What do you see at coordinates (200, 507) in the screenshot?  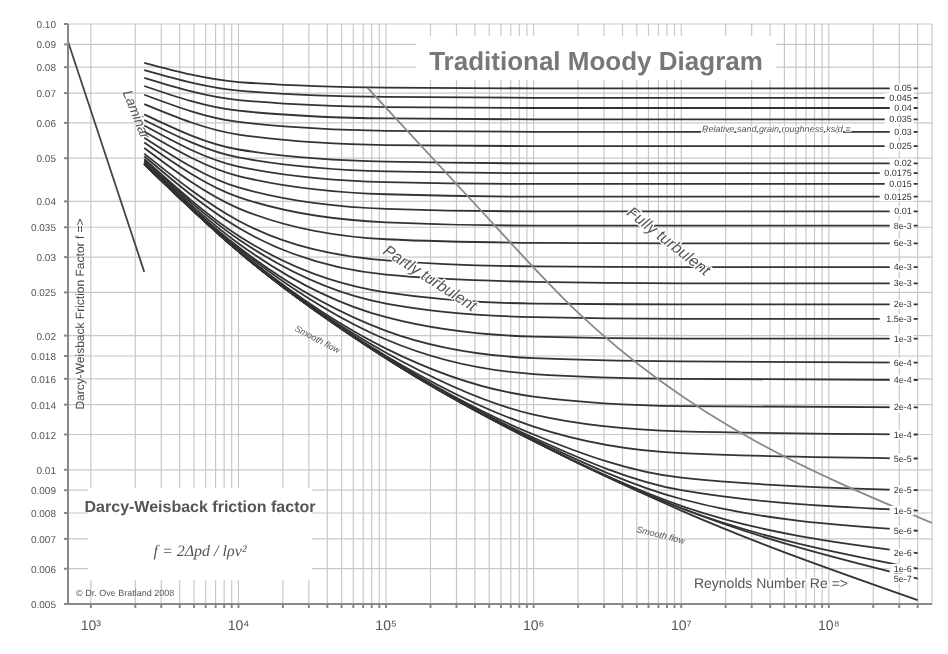 I see `annotation: Darcy-Weisback friction factor` at bounding box center [200, 507].